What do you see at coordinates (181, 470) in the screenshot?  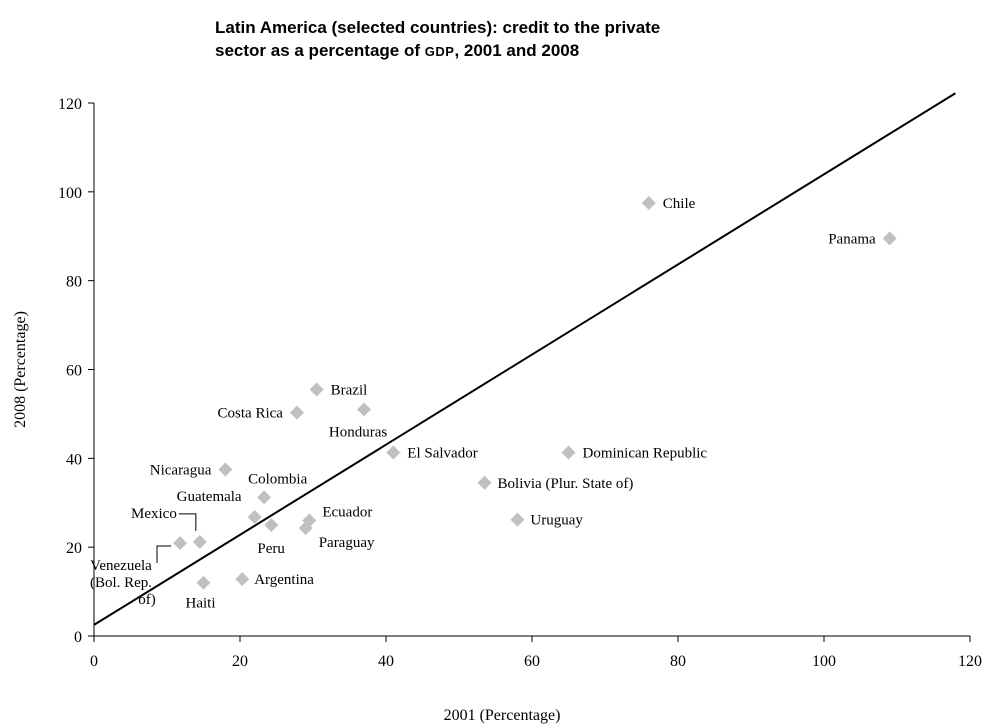 I see `label-nicaragua: Nicaragua` at bounding box center [181, 470].